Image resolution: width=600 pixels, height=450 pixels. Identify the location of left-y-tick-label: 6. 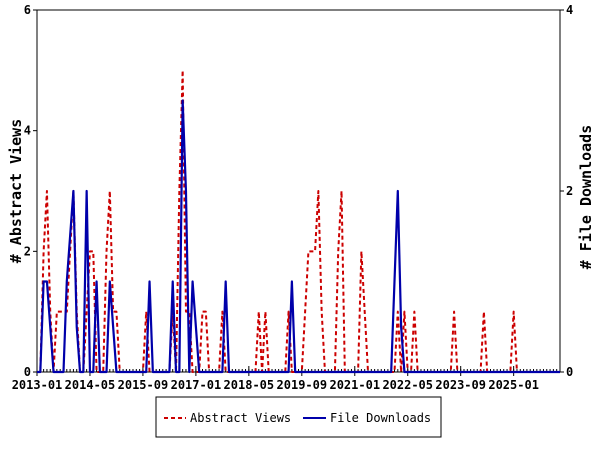
(27, 10).